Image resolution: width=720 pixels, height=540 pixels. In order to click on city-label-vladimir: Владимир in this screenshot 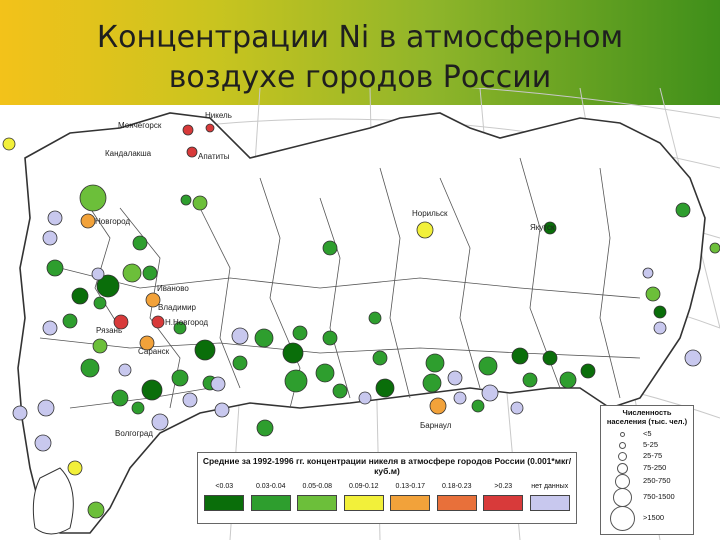, I will do `click(177, 307)`.